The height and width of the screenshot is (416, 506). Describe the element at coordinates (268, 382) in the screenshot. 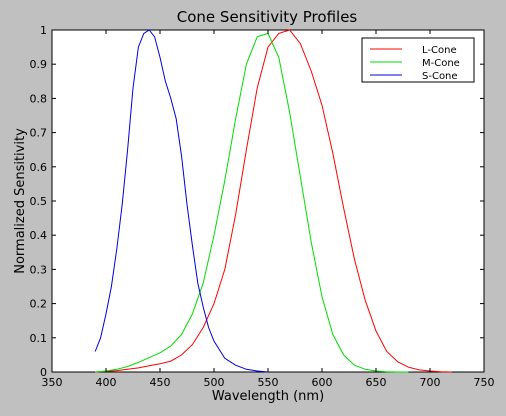

I see `x-tick-label: 550` at that location.